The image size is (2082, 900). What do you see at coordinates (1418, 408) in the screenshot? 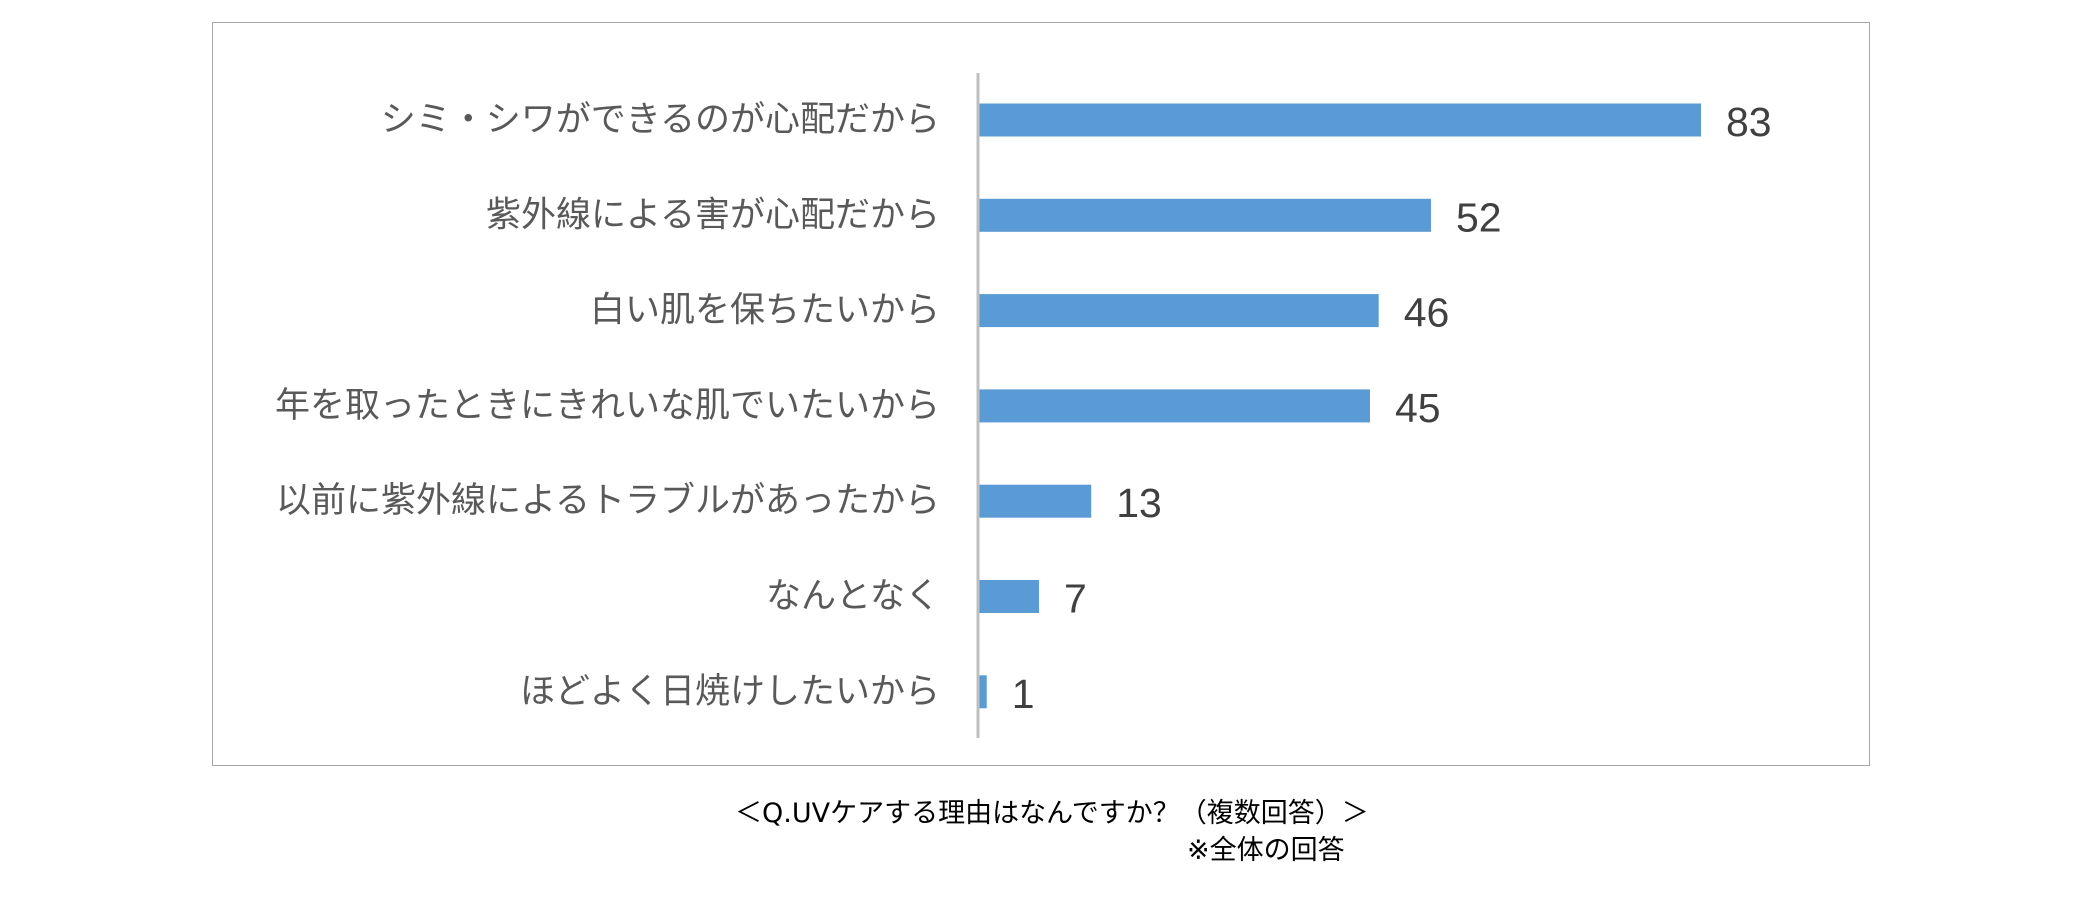
I see `value-label-3: 45` at bounding box center [1418, 408].